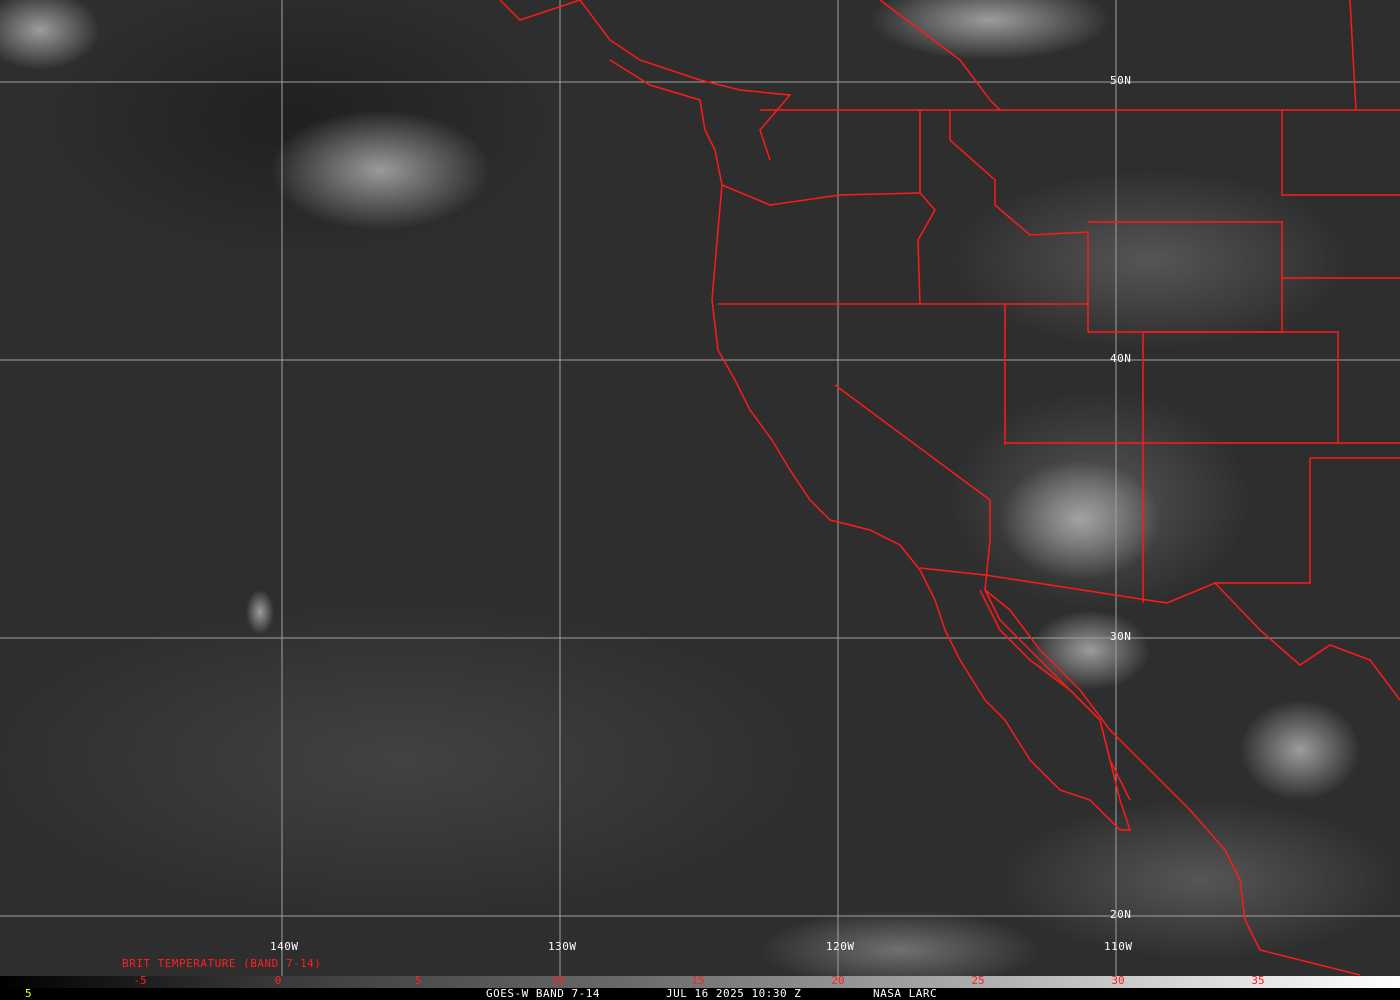 The height and width of the screenshot is (1000, 1400). I want to click on colorbar-tick: 30, so click(1118, 980).